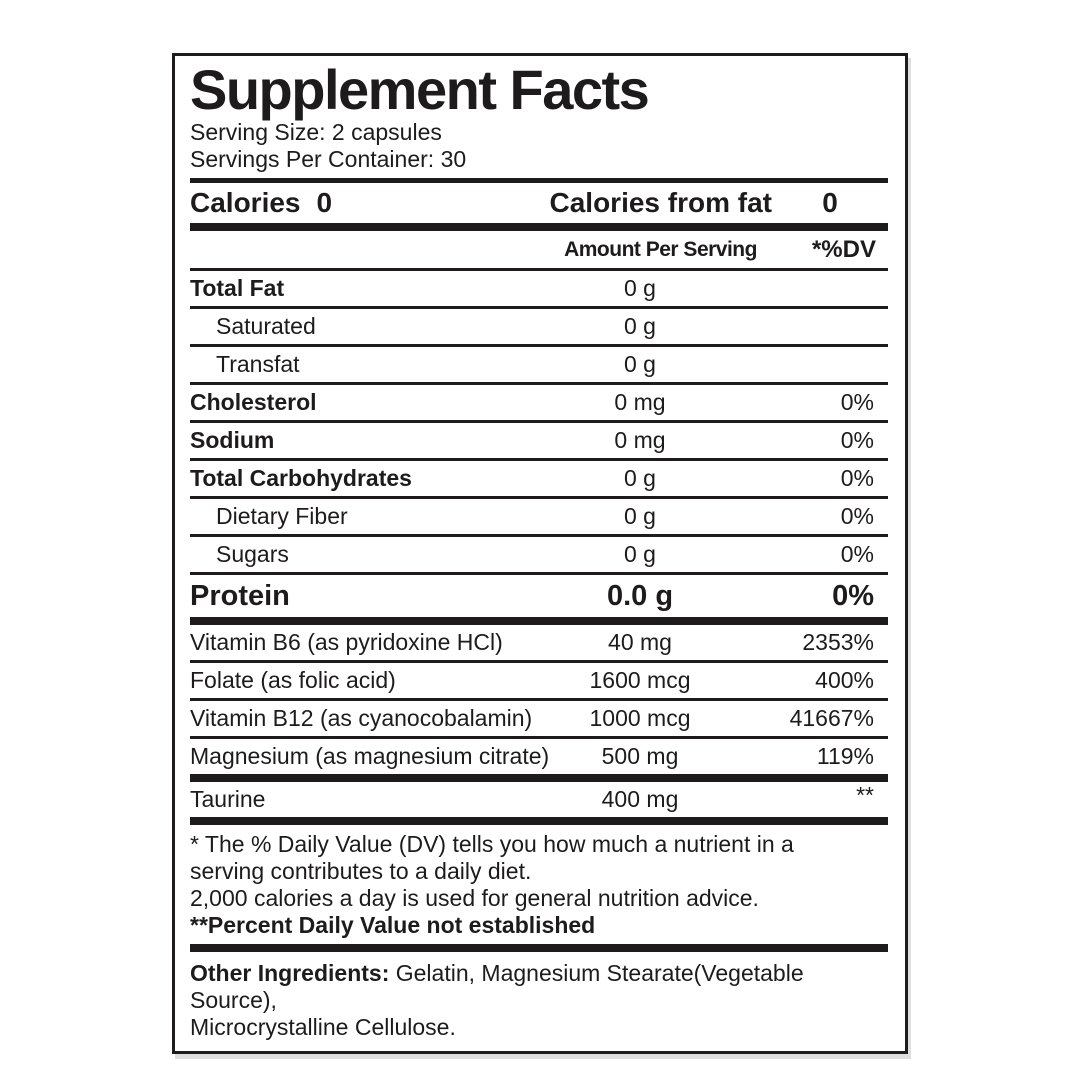 The height and width of the screenshot is (1080, 1080). Describe the element at coordinates (865, 795) in the screenshot. I see `nutrient-dv: **` at that location.